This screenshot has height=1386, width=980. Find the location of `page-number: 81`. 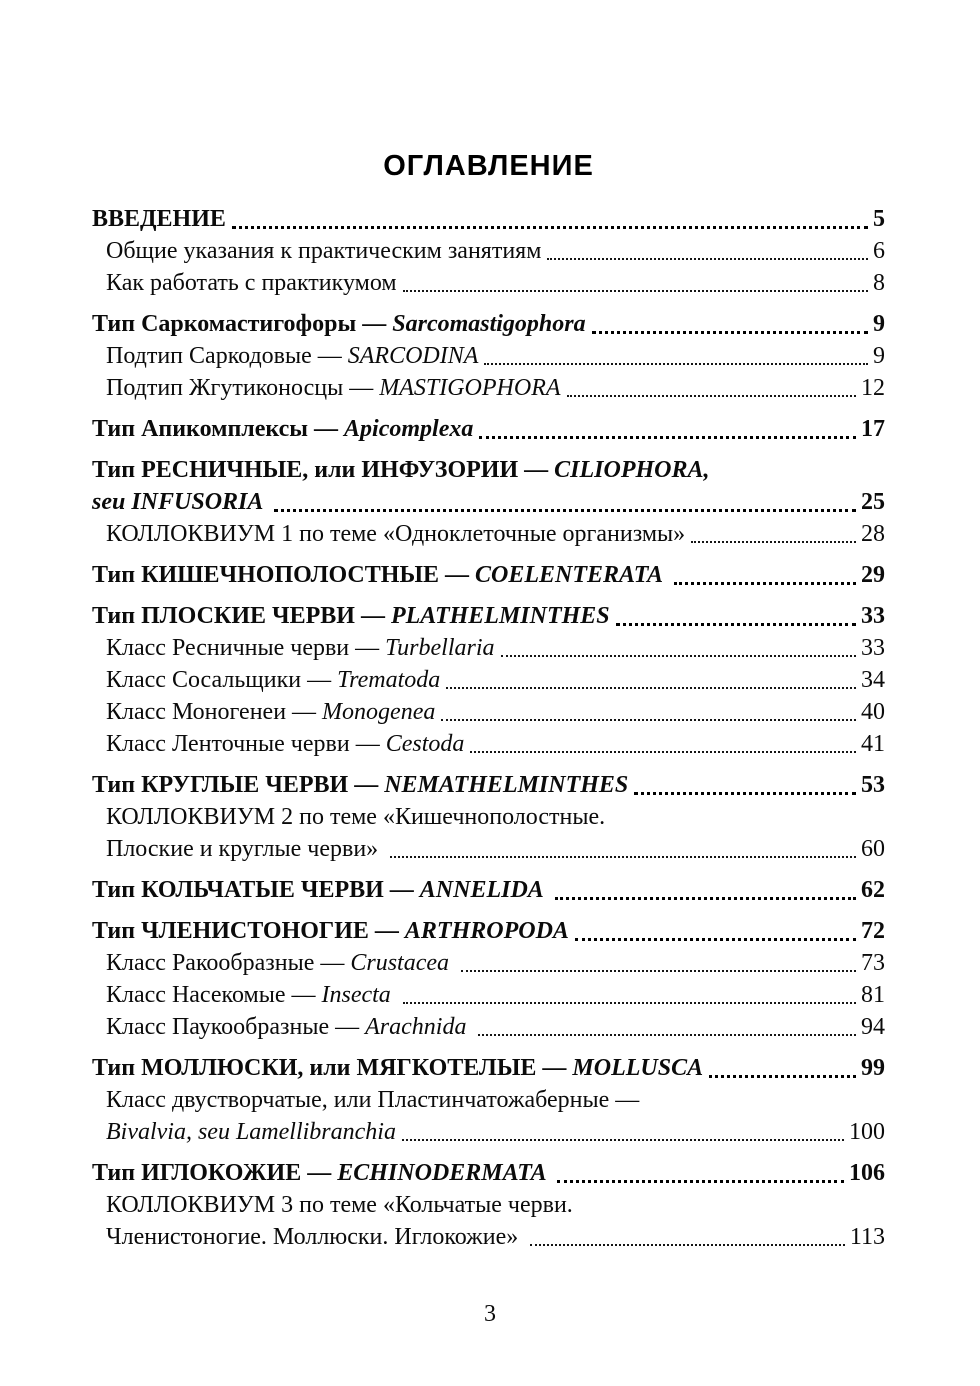

page-number: 81 is located at coordinates (873, 995).